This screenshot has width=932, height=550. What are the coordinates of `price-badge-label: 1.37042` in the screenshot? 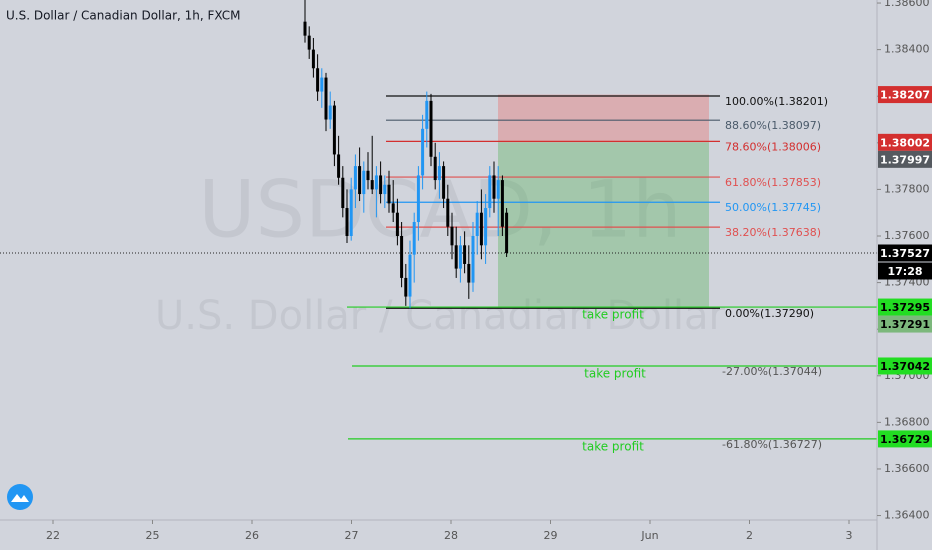 It's located at (905, 366).